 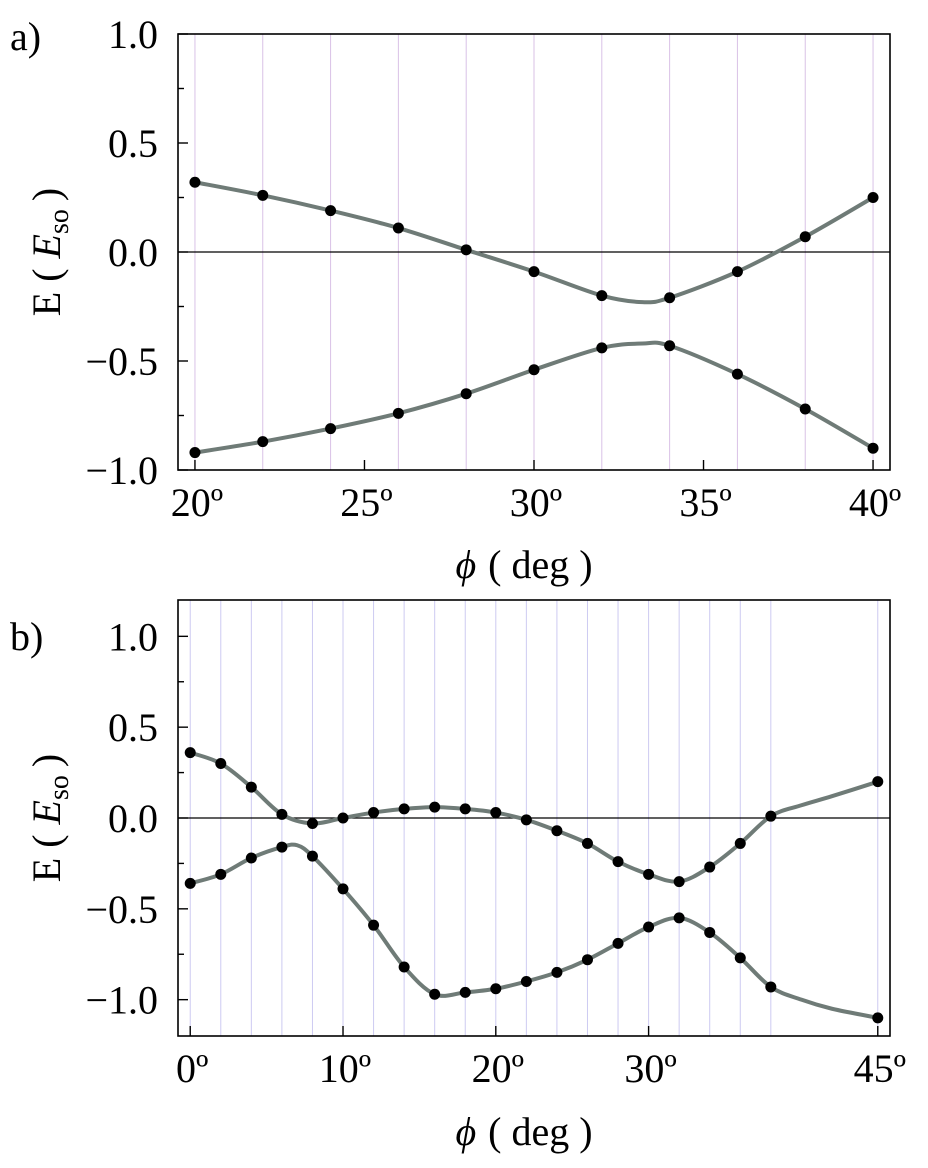 What do you see at coordinates (875, 502) in the screenshot?
I see `x-tick-label: 40º` at bounding box center [875, 502].